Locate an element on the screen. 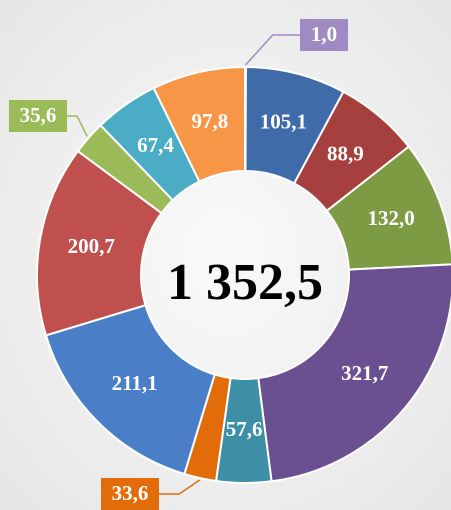 The image size is (451, 510). data-label: 57,6 is located at coordinates (244, 429).